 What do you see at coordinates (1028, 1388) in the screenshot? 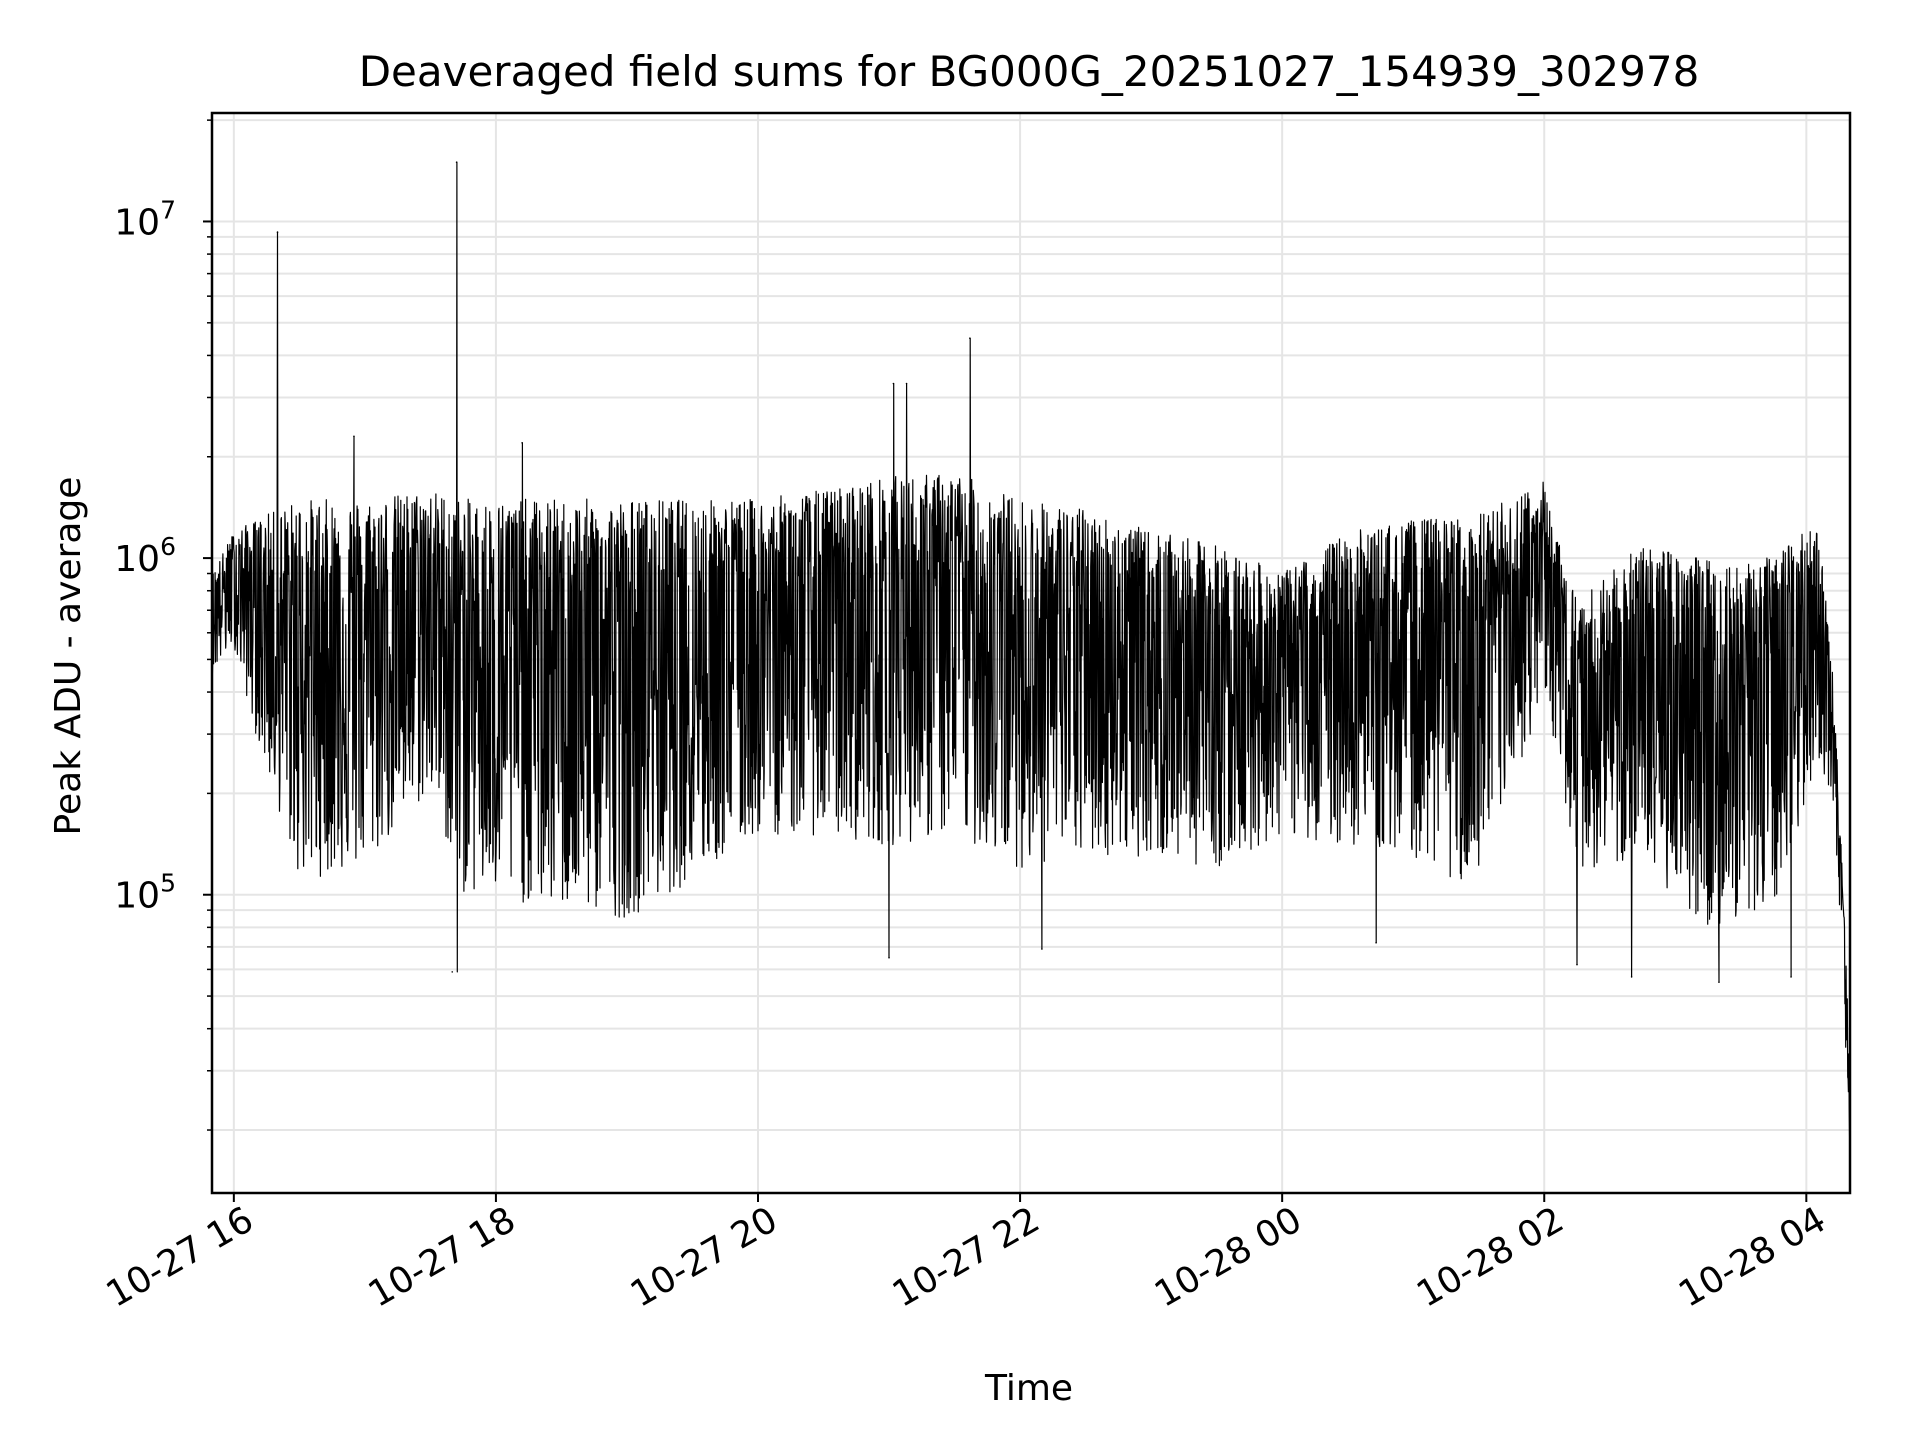
I see `x-axis-label: Time` at bounding box center [1028, 1388].